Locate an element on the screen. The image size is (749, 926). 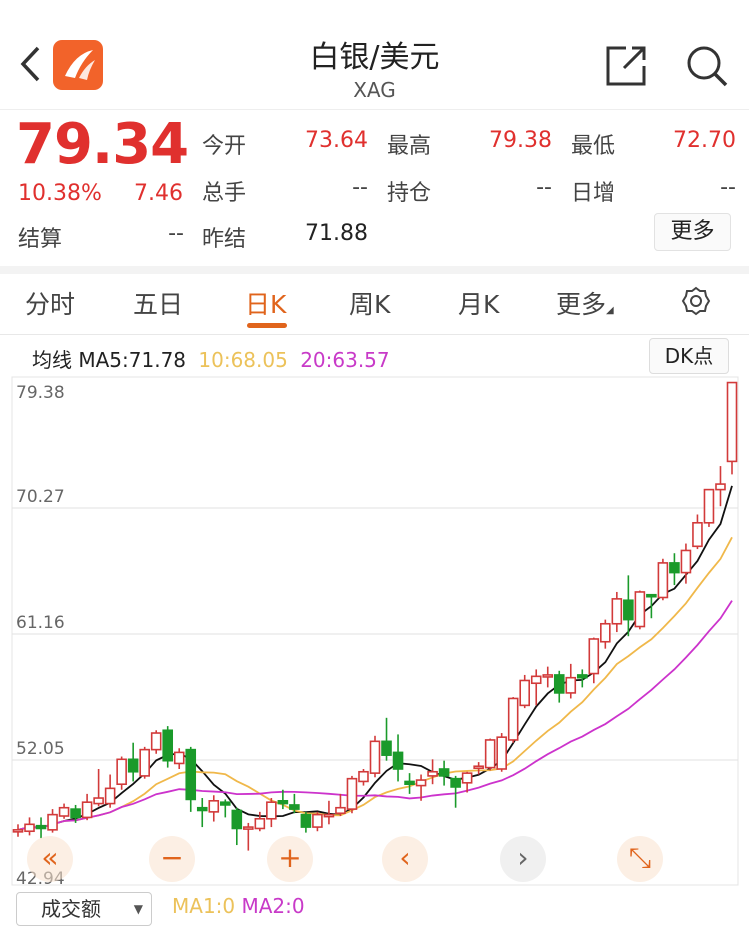
fullscreen-button: ⤡ is located at coordinates (640, 859).